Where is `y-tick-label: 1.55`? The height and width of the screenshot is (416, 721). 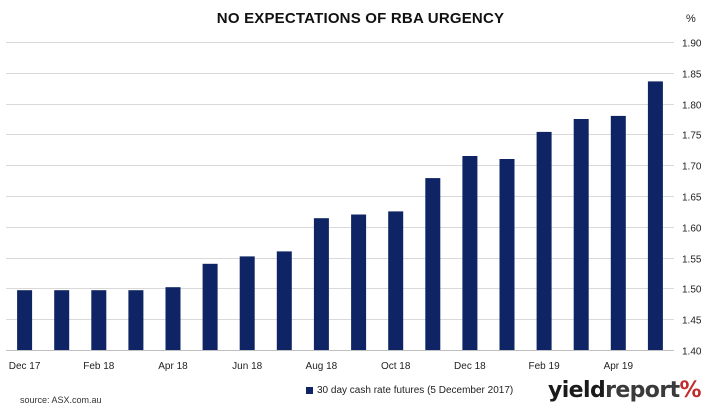
y-tick-label: 1.55 is located at coordinates (692, 260).